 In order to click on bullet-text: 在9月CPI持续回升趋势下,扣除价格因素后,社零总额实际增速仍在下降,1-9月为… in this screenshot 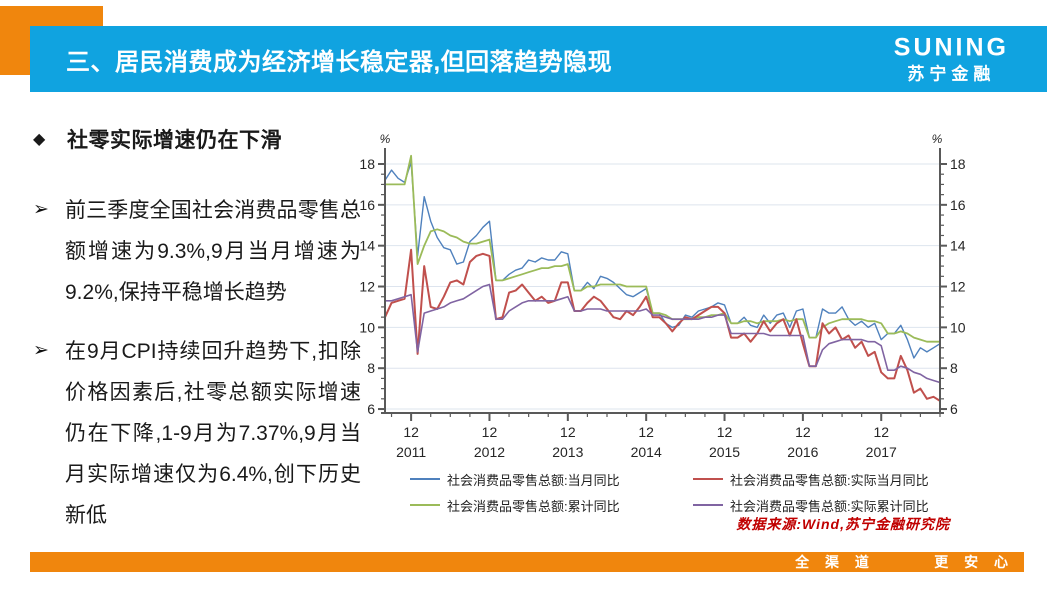, I will do `click(213, 433)`.